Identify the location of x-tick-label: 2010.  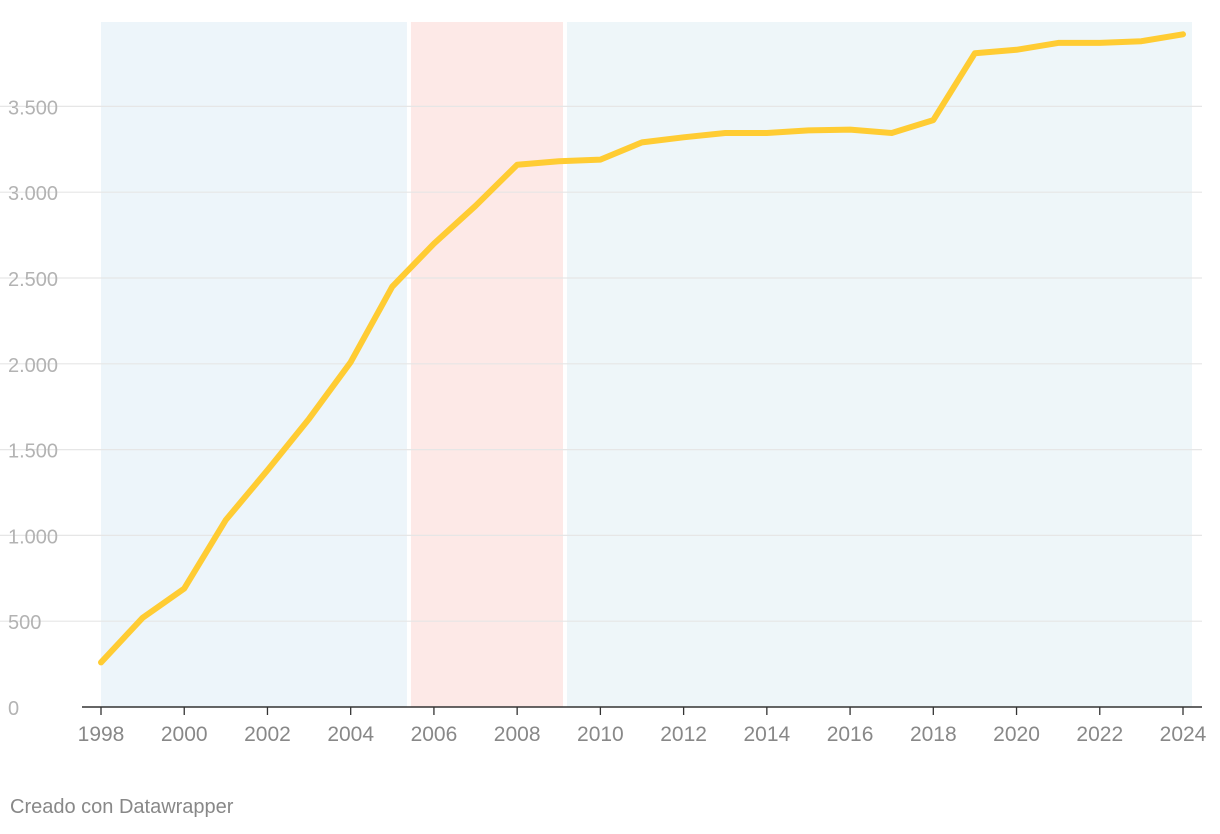
(600, 734).